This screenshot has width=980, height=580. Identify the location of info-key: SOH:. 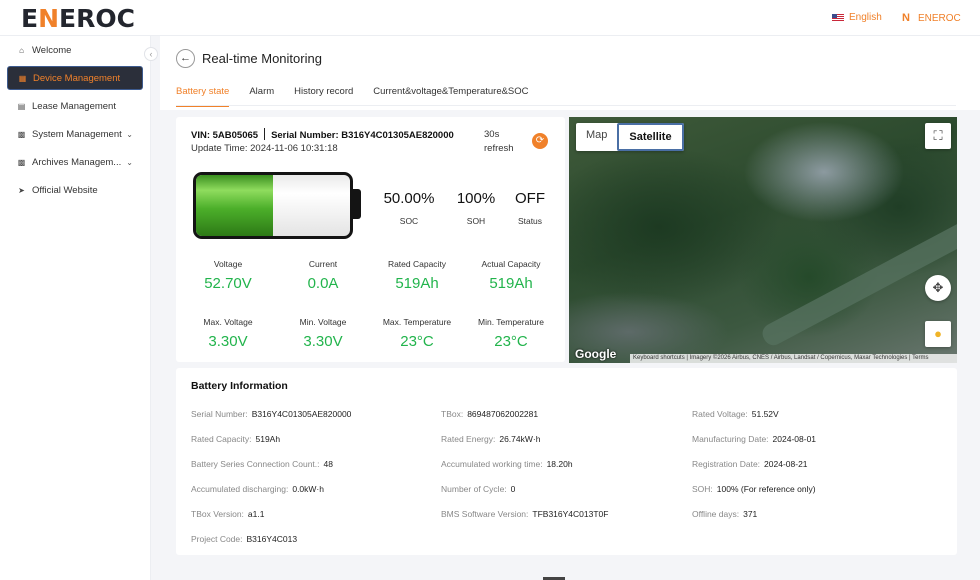
(702, 489).